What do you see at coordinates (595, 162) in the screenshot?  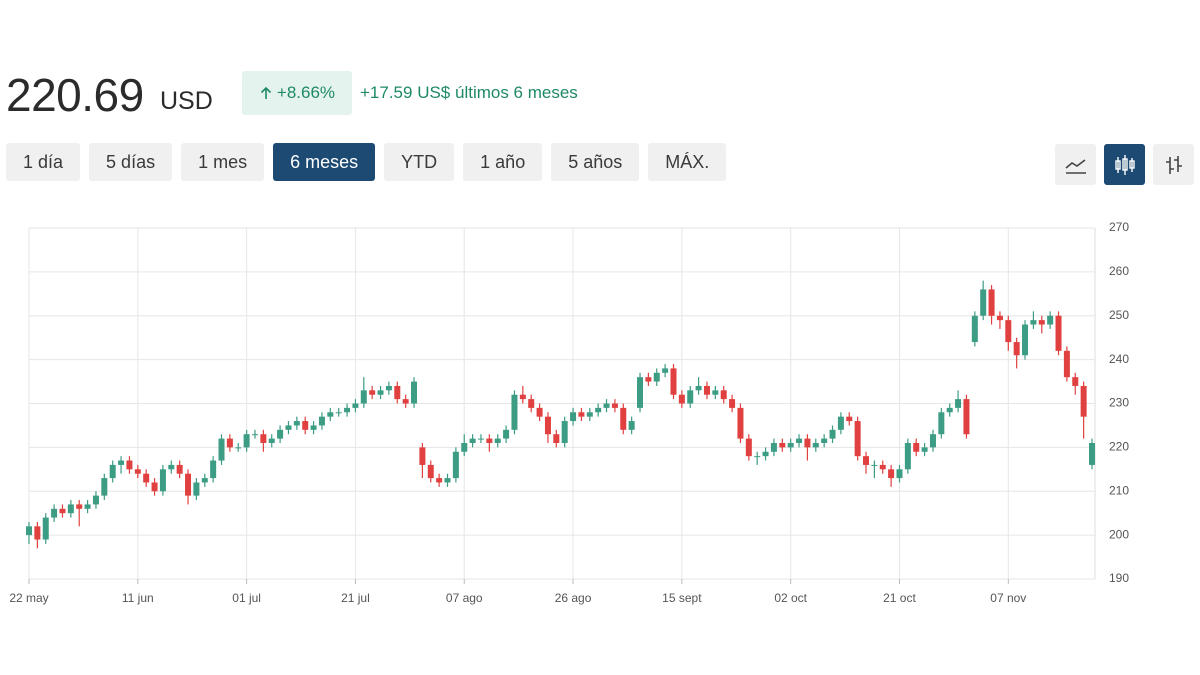 I see `range-button: 5 años` at bounding box center [595, 162].